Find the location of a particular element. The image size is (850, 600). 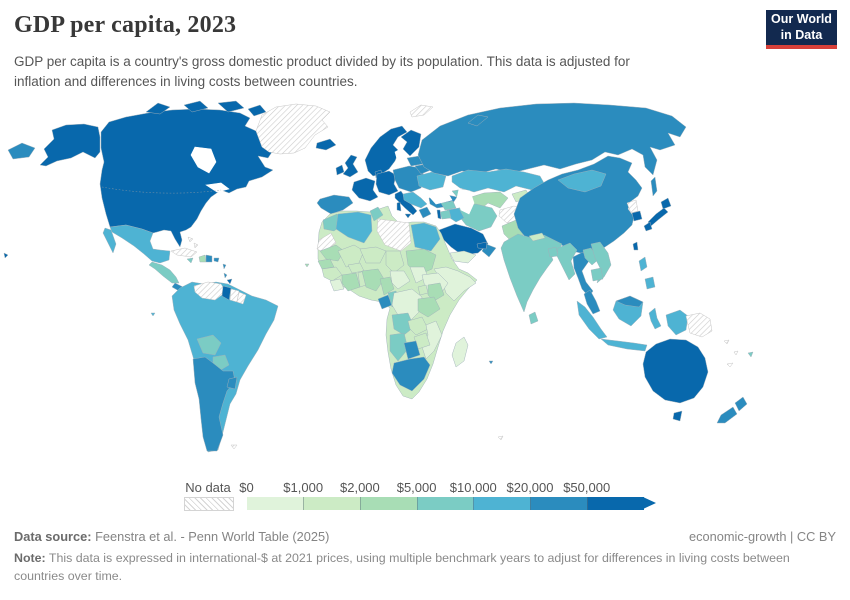

country-algeria is located at coordinates (354, 227).